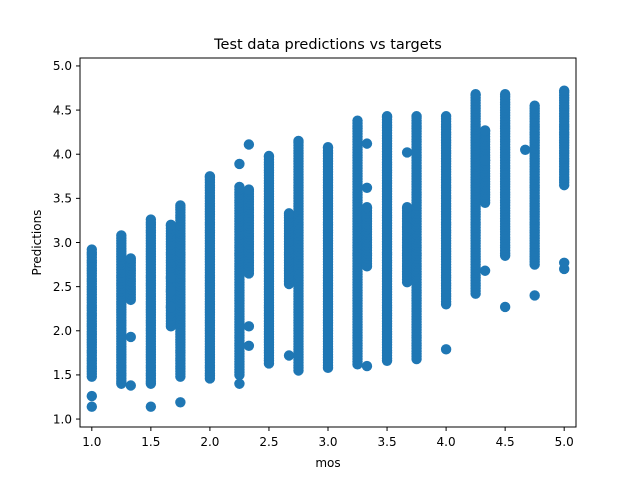 The width and height of the screenshot is (640, 480). Describe the element at coordinates (446, 442) in the screenshot. I see `x-tick-label: 4.0` at that location.